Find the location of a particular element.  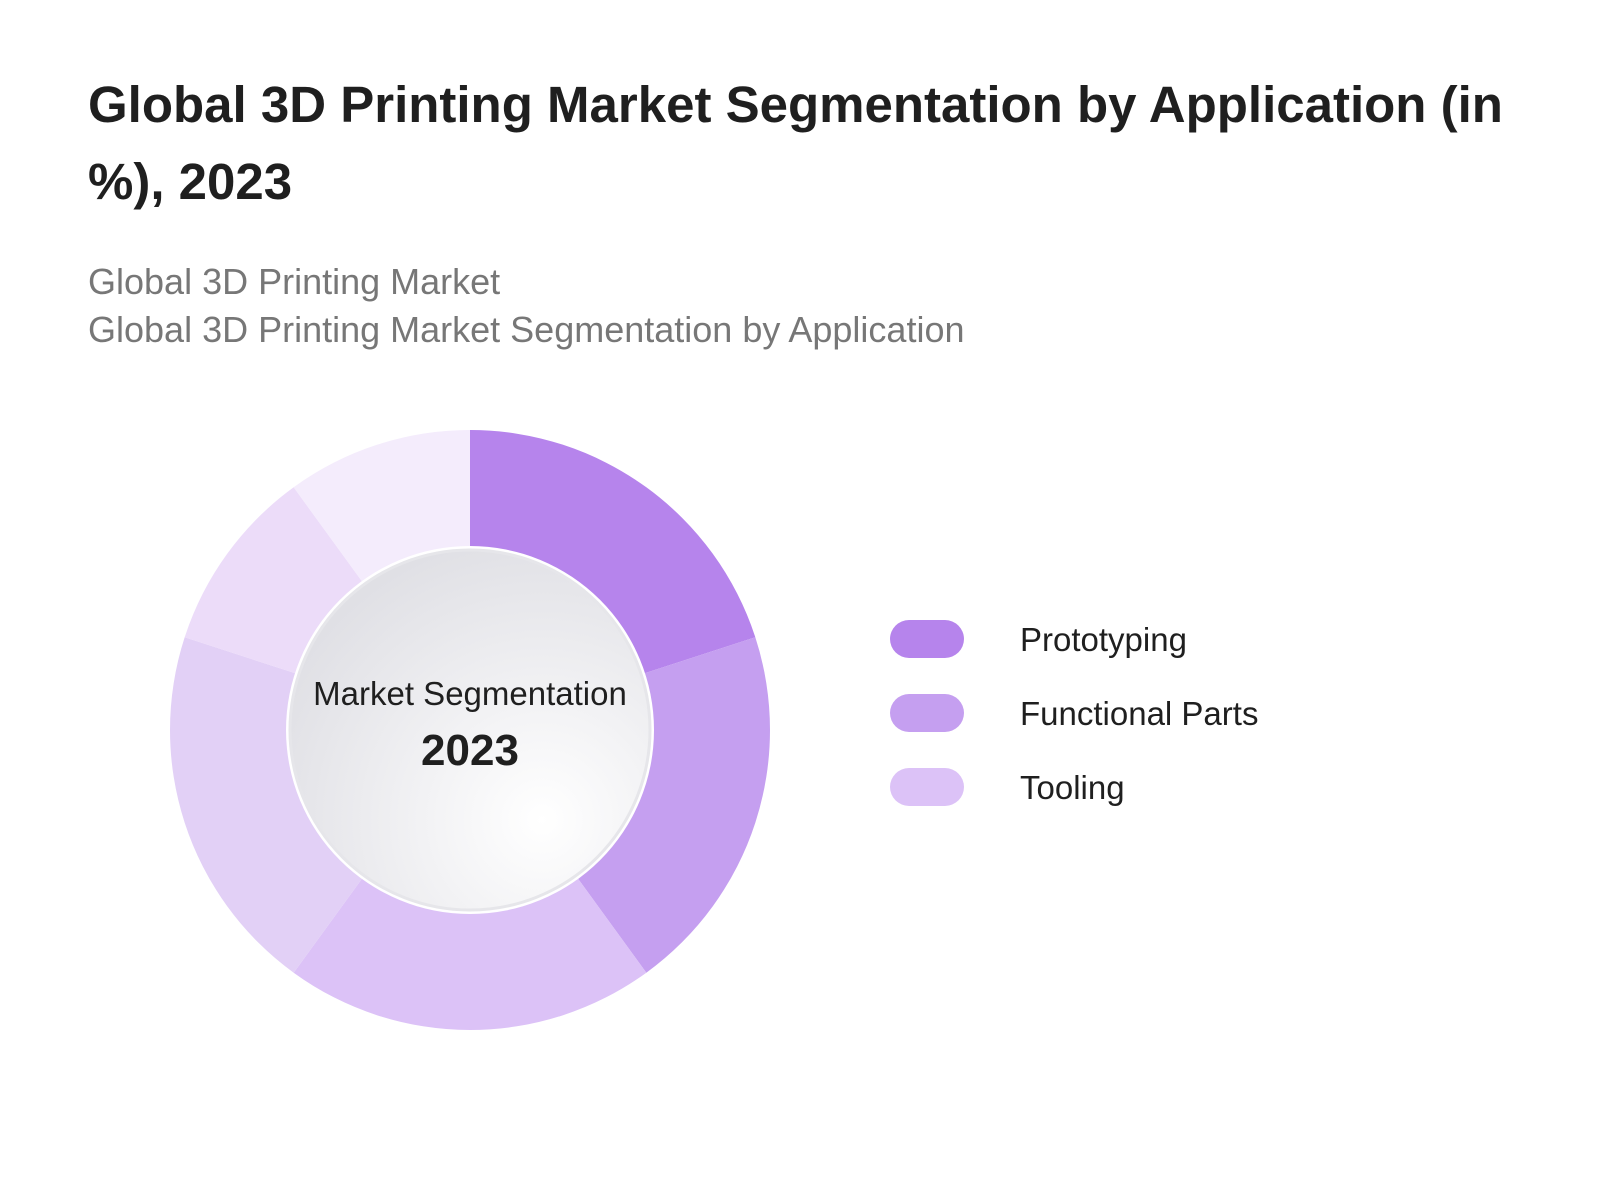

chart-subtitle-1: Global 3D Printing Market is located at coordinates (294, 281).